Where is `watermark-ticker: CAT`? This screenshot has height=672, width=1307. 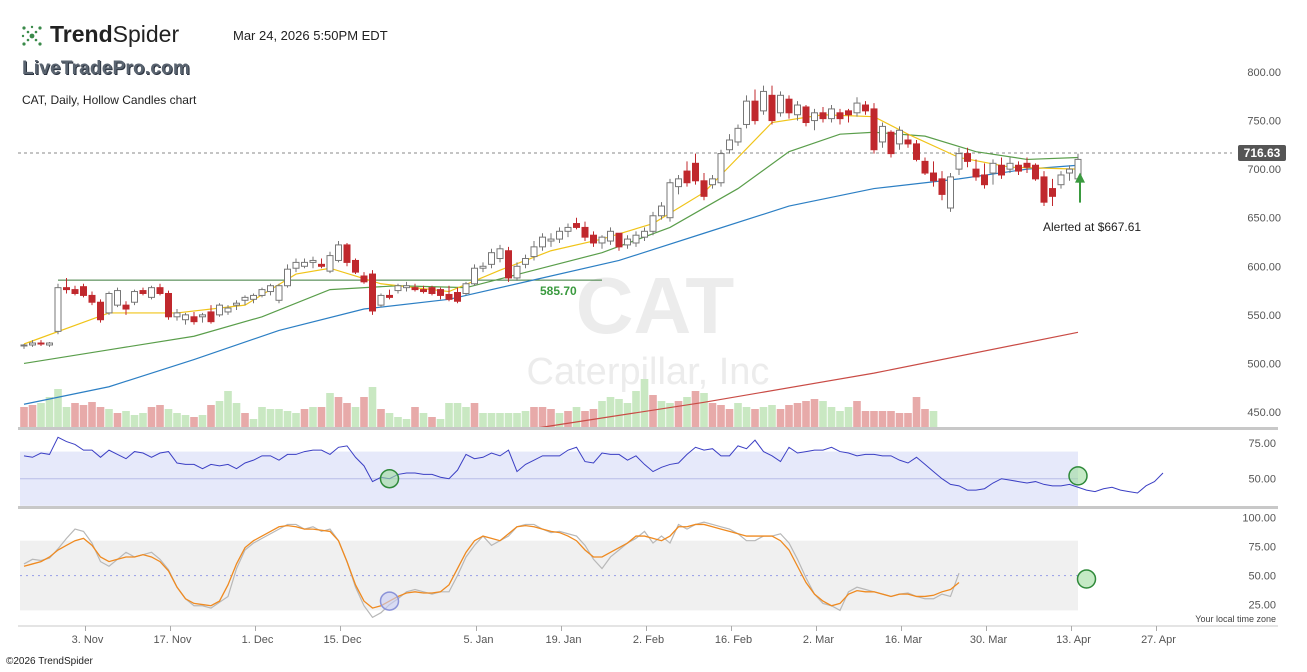 watermark-ticker: CAT is located at coordinates (655, 305).